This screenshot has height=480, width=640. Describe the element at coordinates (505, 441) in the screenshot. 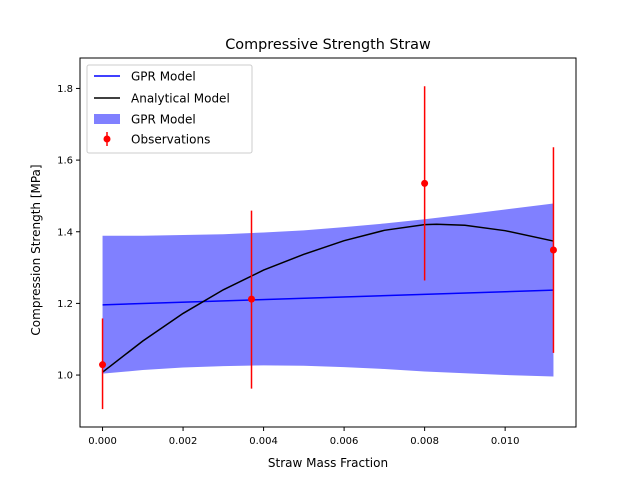

I see `x-tick-label: 0.010` at that location.